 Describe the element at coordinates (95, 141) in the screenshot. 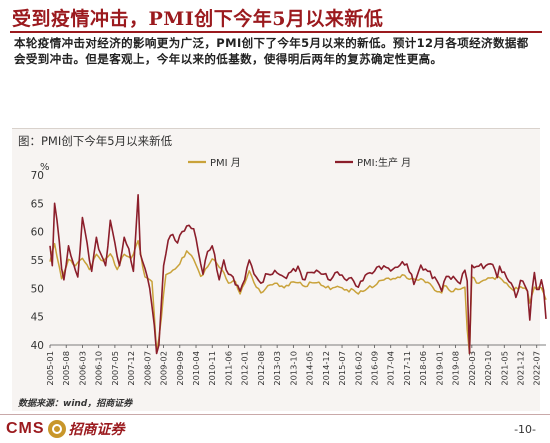

I see `chart-title: 图：PMI创下今年5月以来新低` at that location.